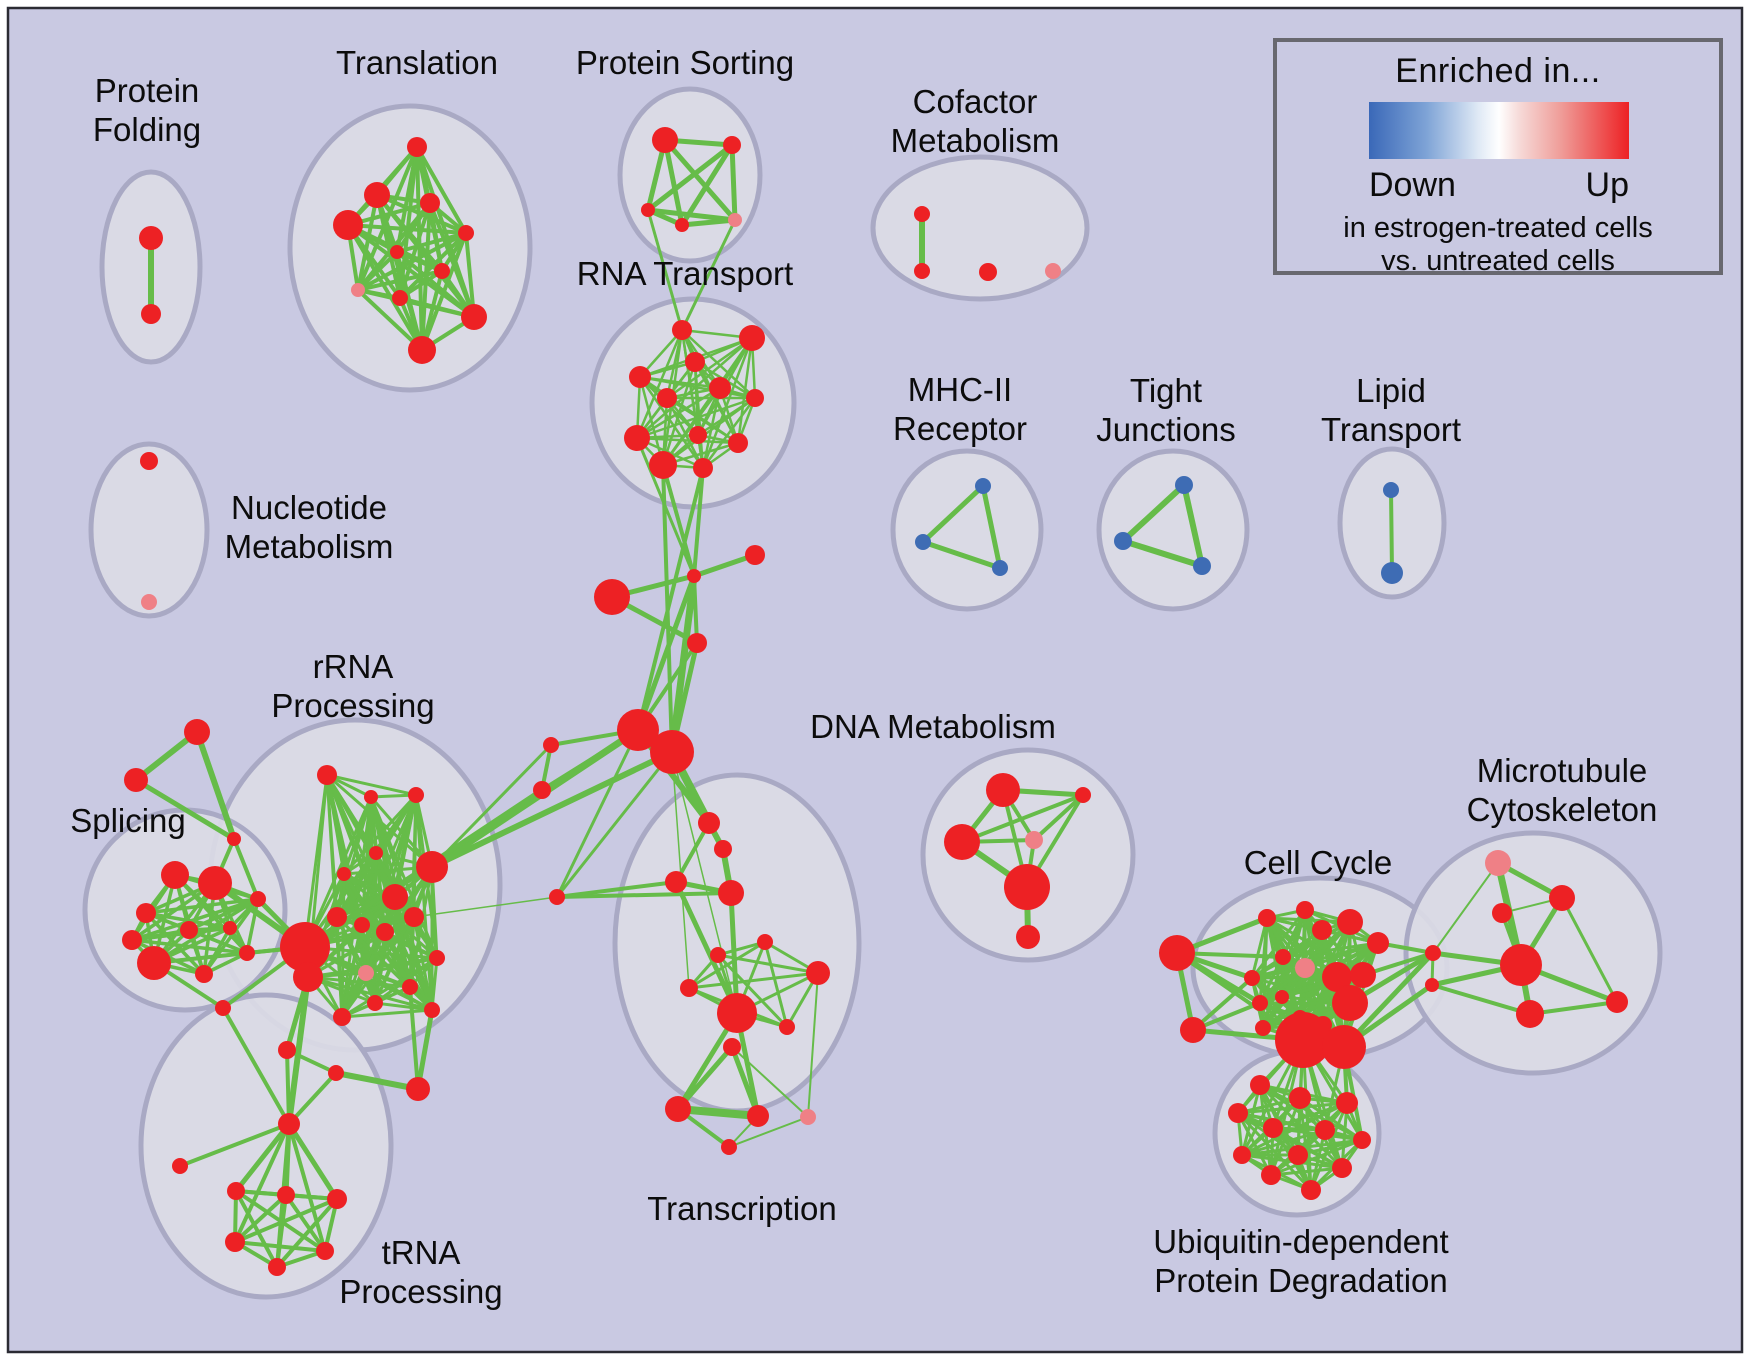  I want to click on node-u8, so click(1242, 1155).